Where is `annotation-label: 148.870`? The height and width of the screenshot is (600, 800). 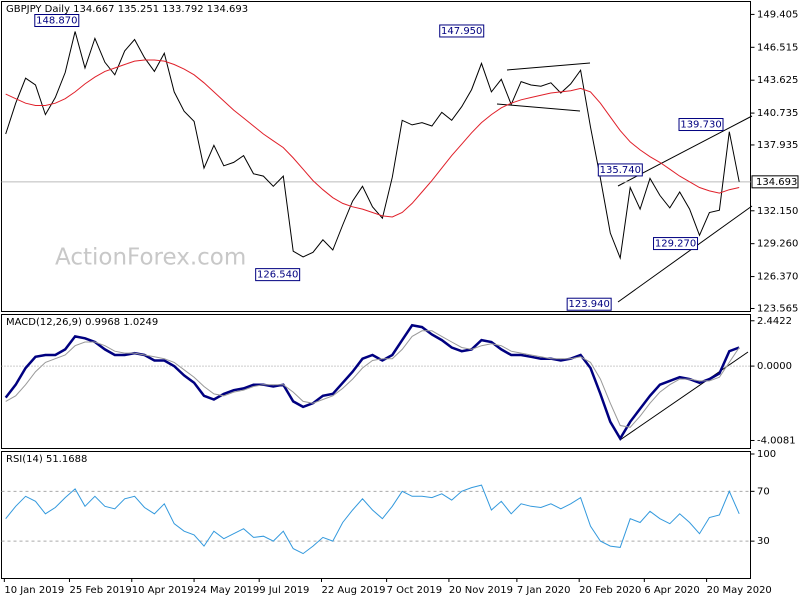 annotation-label: 148.870 is located at coordinates (56, 21).